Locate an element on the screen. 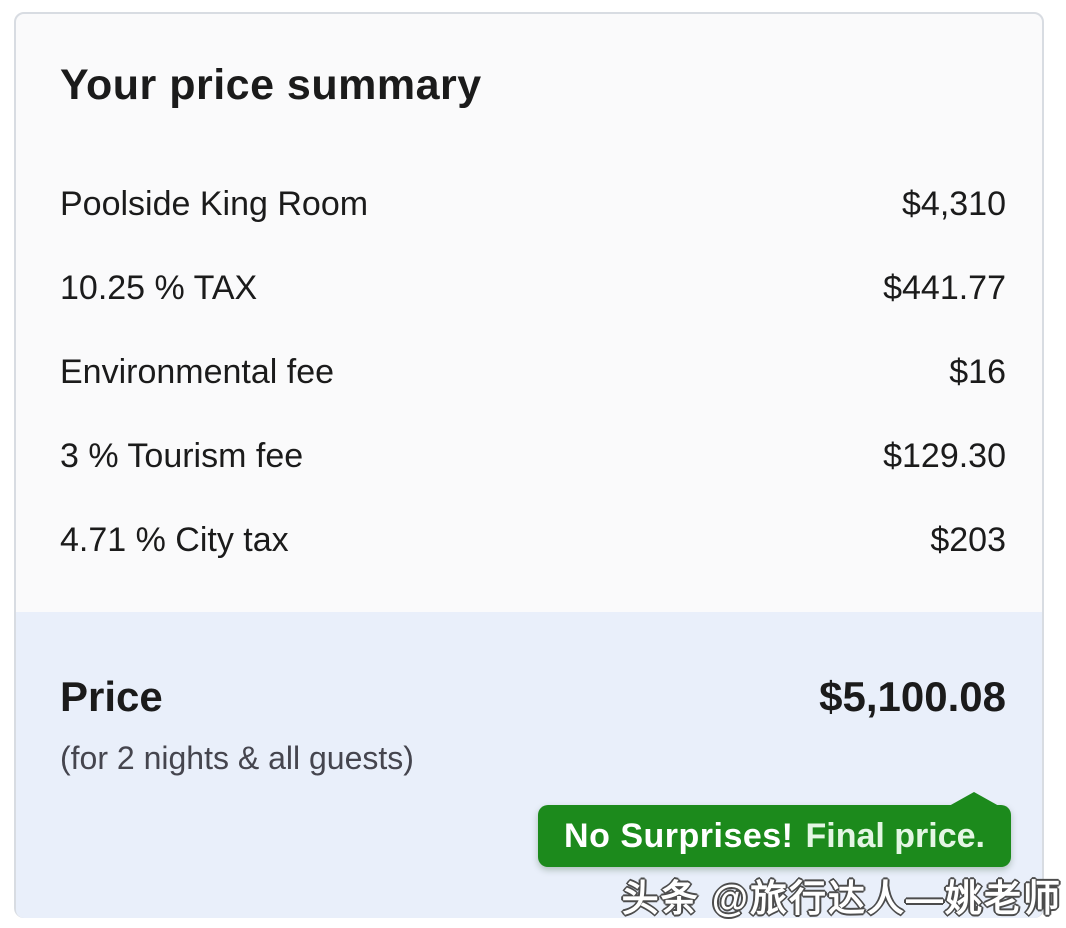 The height and width of the screenshot is (928, 1066). line-item-label: Poolside King Room is located at coordinates (214, 204).